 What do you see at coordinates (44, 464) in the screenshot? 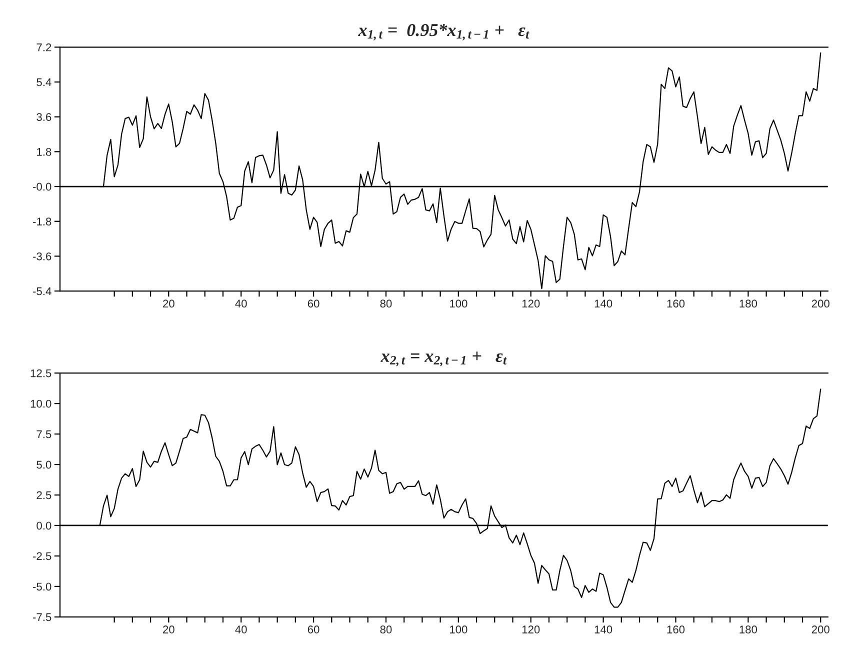
I see `y-tick-label: 5.0` at bounding box center [44, 464].